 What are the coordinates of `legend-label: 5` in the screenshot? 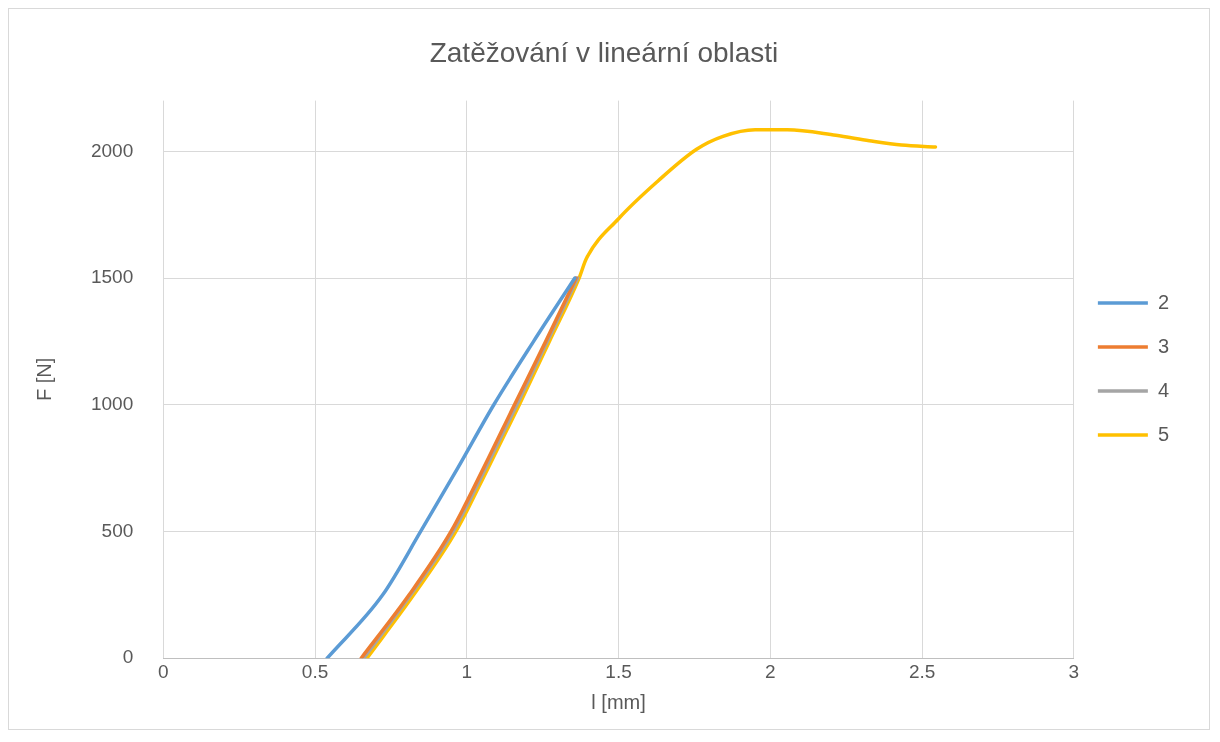 It's located at (1163, 433).